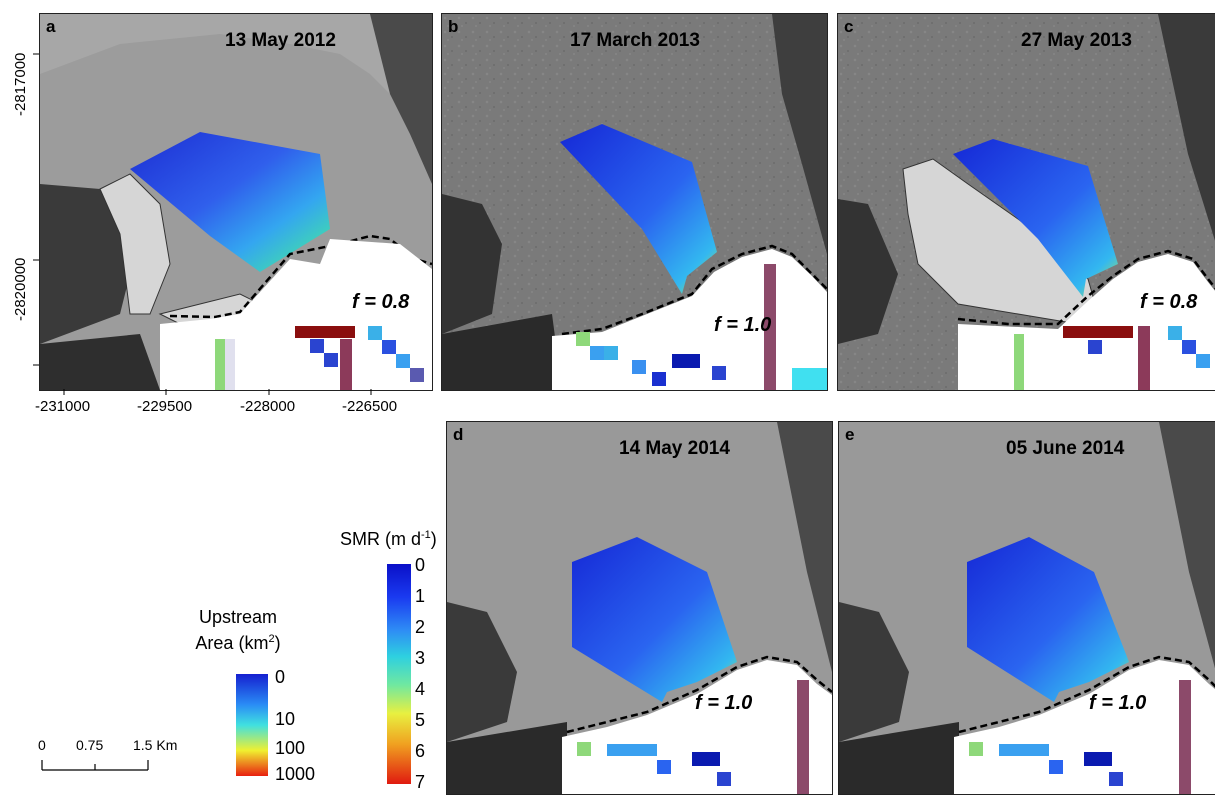 This screenshot has width=1215, height=795. What do you see at coordinates (165, 406) in the screenshot?
I see `x-tick-1: -229500` at bounding box center [165, 406].